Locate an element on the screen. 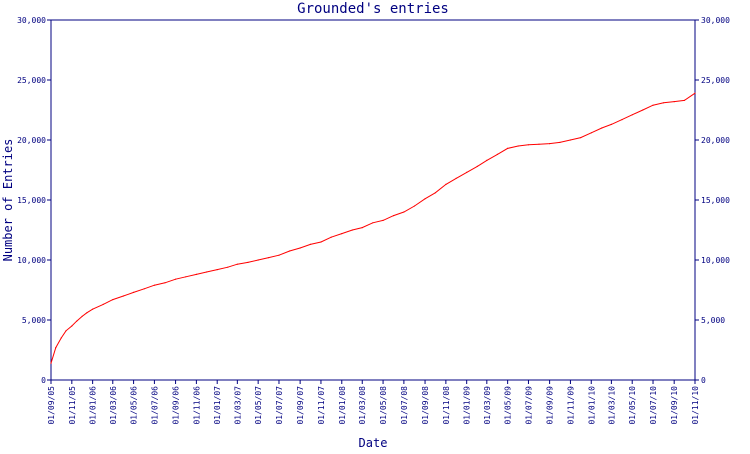 The width and height of the screenshot is (750, 454). x-tick-label: 01/07/08 is located at coordinates (404, 405).